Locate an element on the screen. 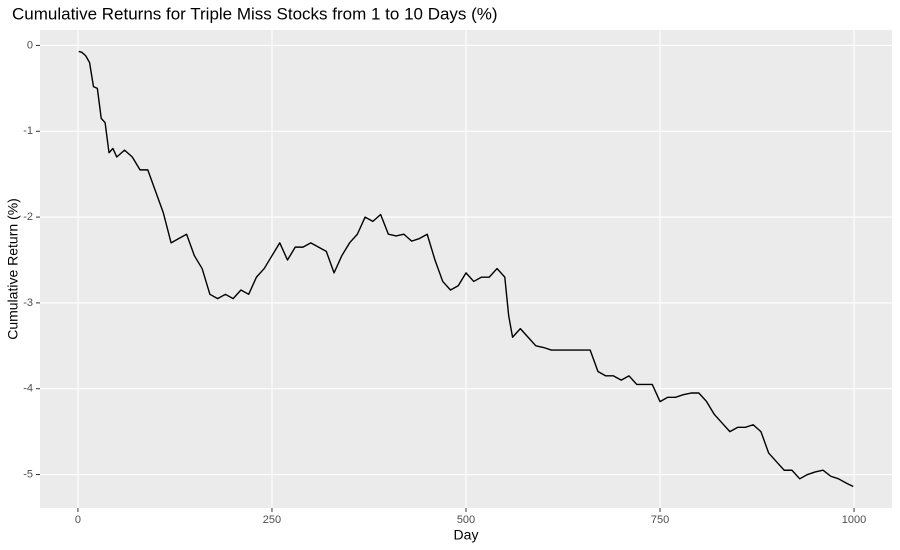  y-tick-label: -4 is located at coordinates (28, 389).